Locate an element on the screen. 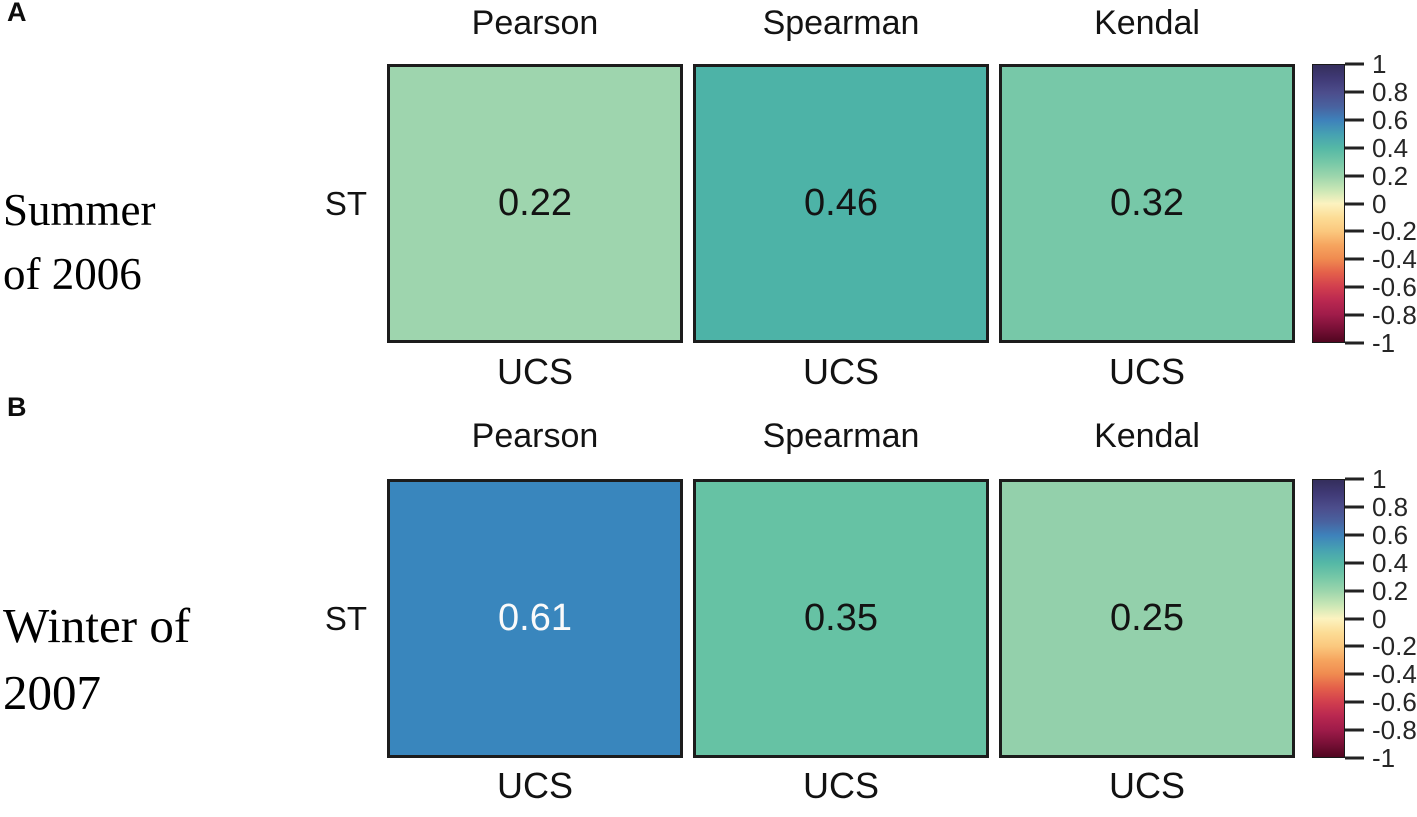  heatmap-cell-kendal-a: 0.32 is located at coordinates (1147, 203).